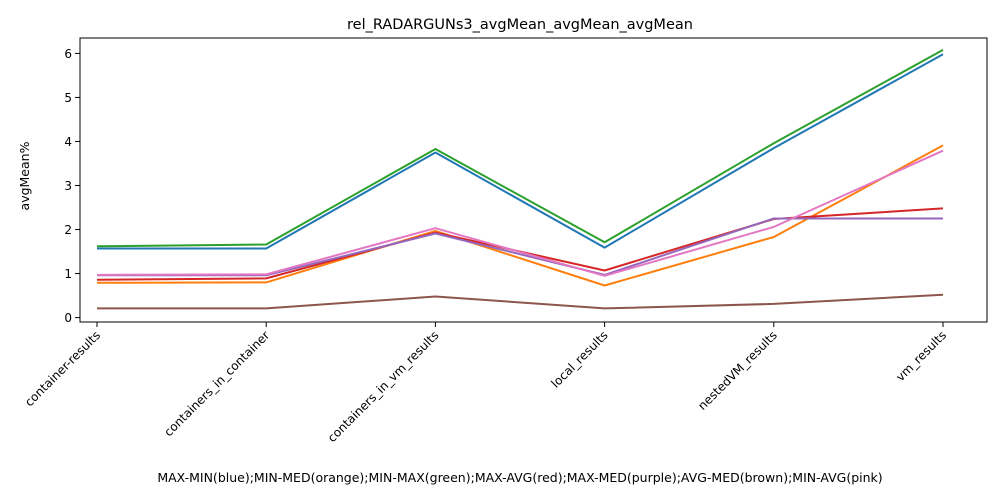 This screenshot has width=1000, height=500. What do you see at coordinates (383, 386) in the screenshot?
I see `x-tick-label: containers_in_vm_results` at bounding box center [383, 386].